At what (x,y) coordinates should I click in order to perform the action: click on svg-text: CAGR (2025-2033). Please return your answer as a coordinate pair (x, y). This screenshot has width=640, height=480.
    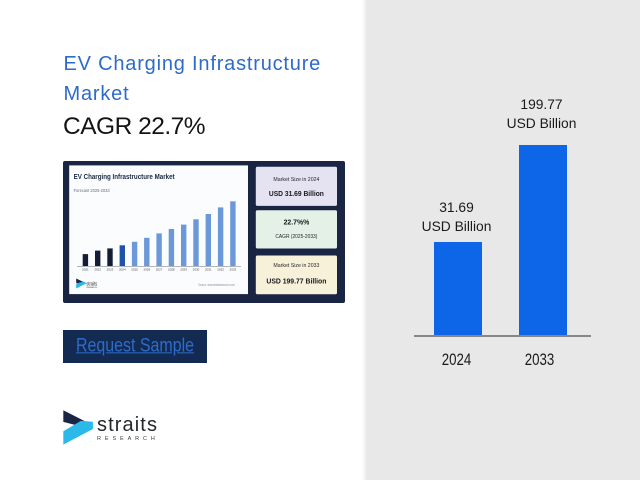
    Looking at the image, I should click on (296, 237).